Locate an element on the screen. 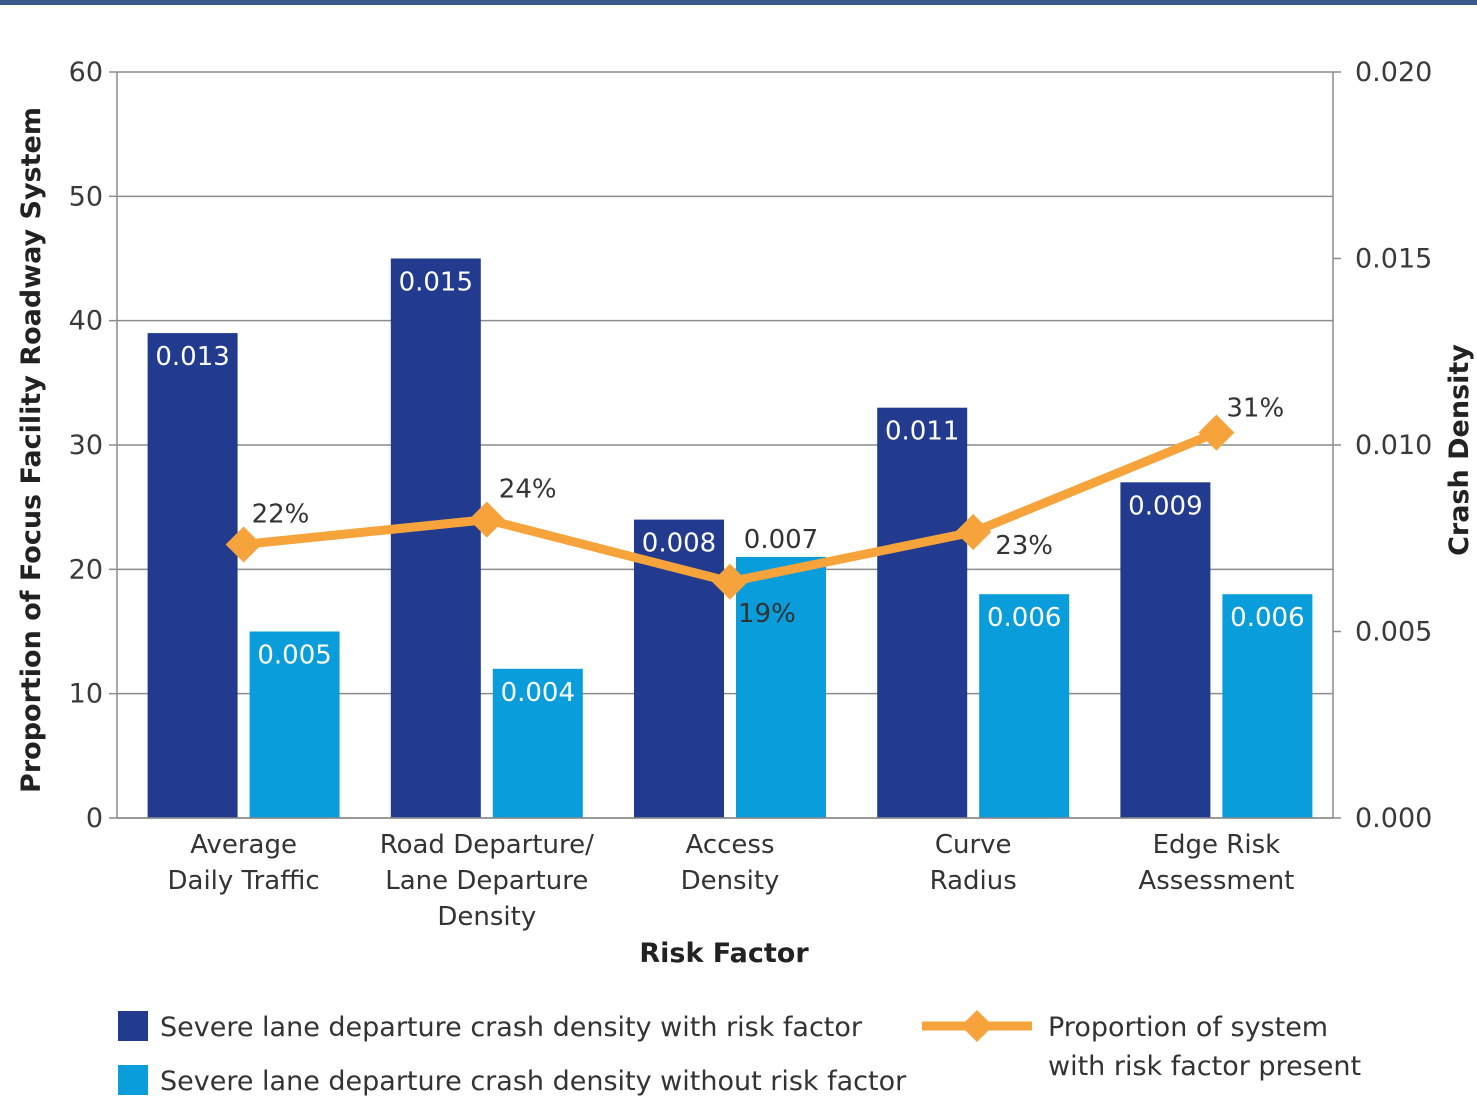 The width and height of the screenshot is (1477, 1111). legend-swatch-without-risk is located at coordinates (133, 1080).